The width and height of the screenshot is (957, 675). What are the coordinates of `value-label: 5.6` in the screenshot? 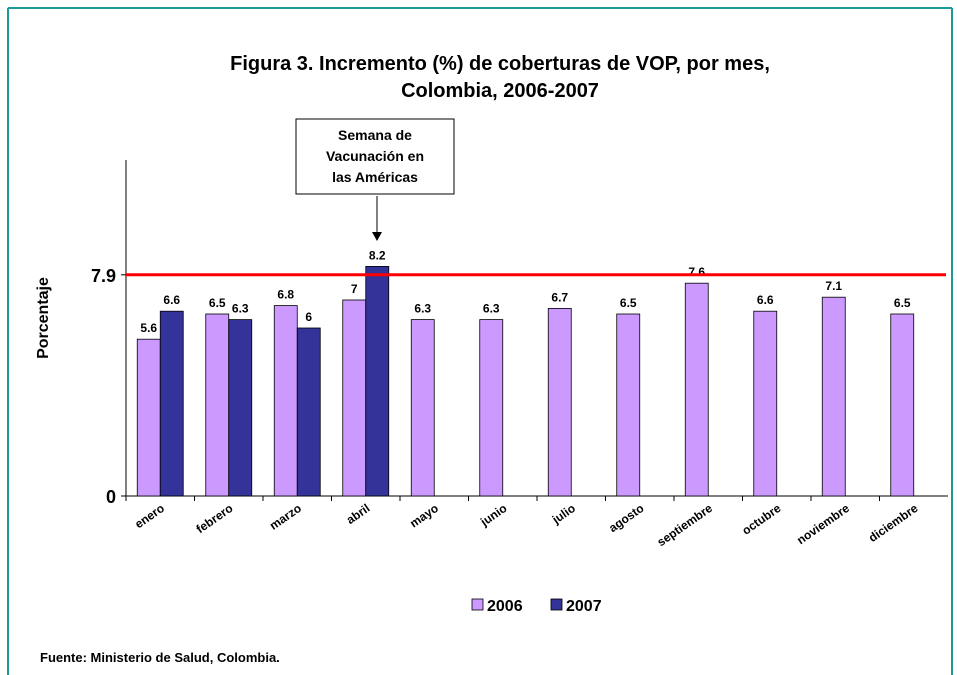 It's located at (148, 328).